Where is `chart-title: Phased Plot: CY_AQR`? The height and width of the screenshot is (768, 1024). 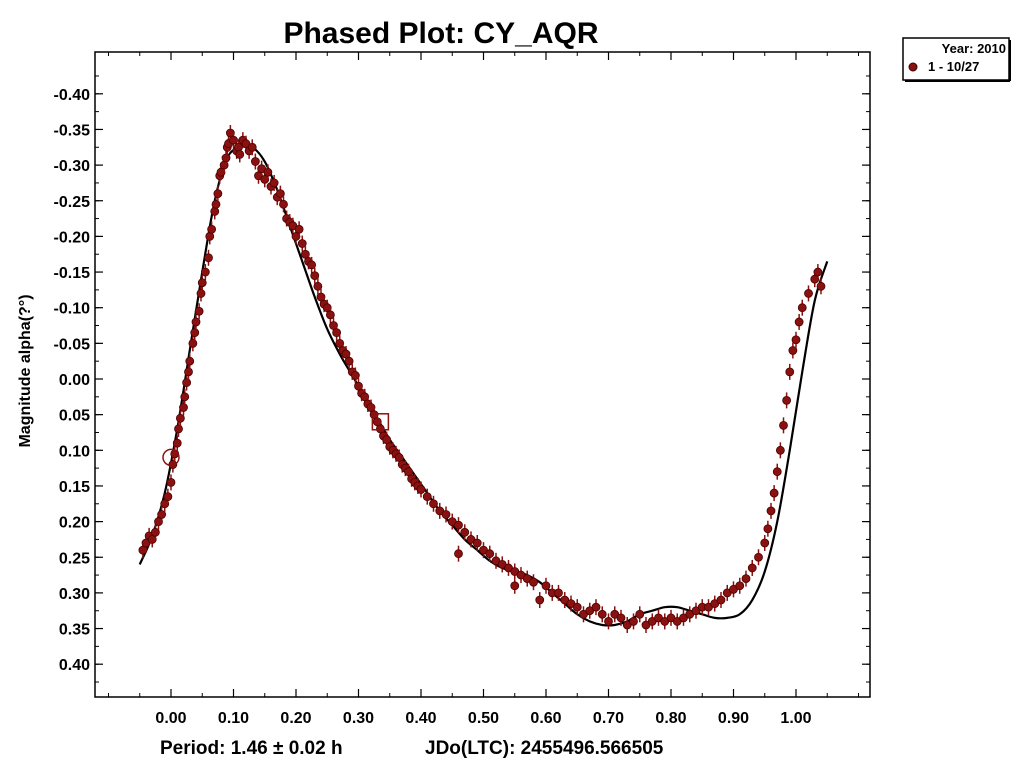
chart-title: Phased Plot: CY_AQR is located at coordinates (440, 33).